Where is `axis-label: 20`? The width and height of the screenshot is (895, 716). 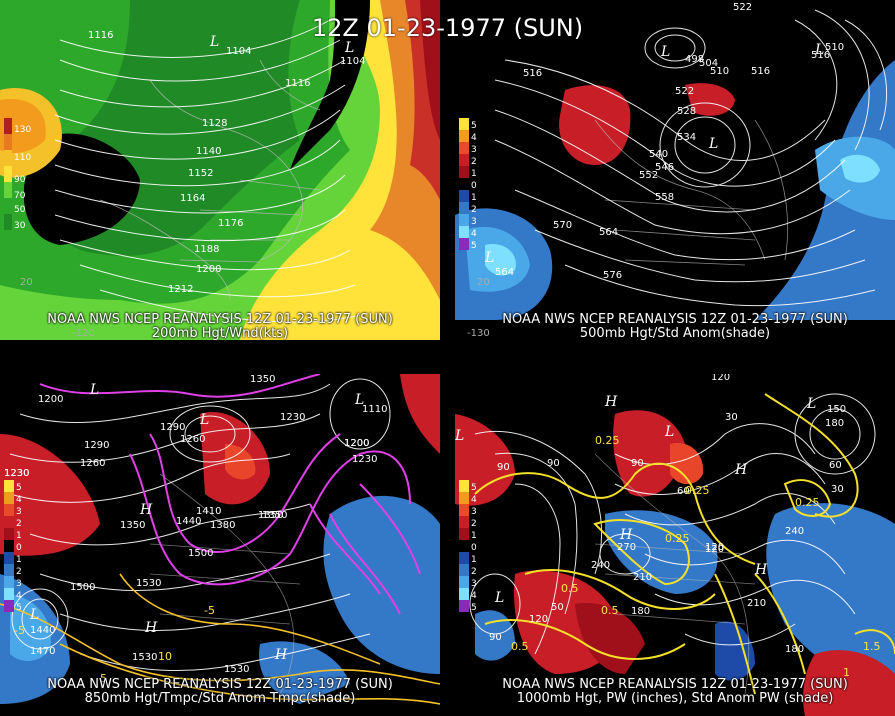
axis-label: 20 is located at coordinates (483, 282).